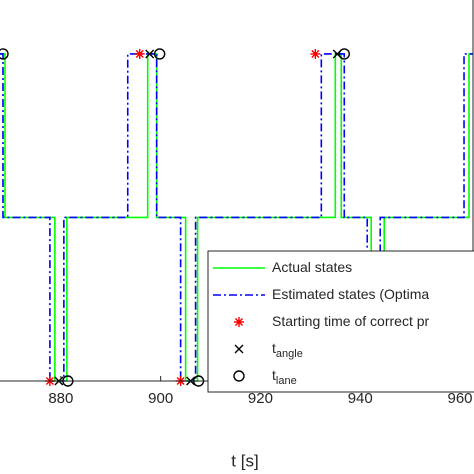 The width and height of the screenshot is (474, 474). Describe the element at coordinates (260, 398) in the screenshot. I see `x-tick-label: 920` at that location.